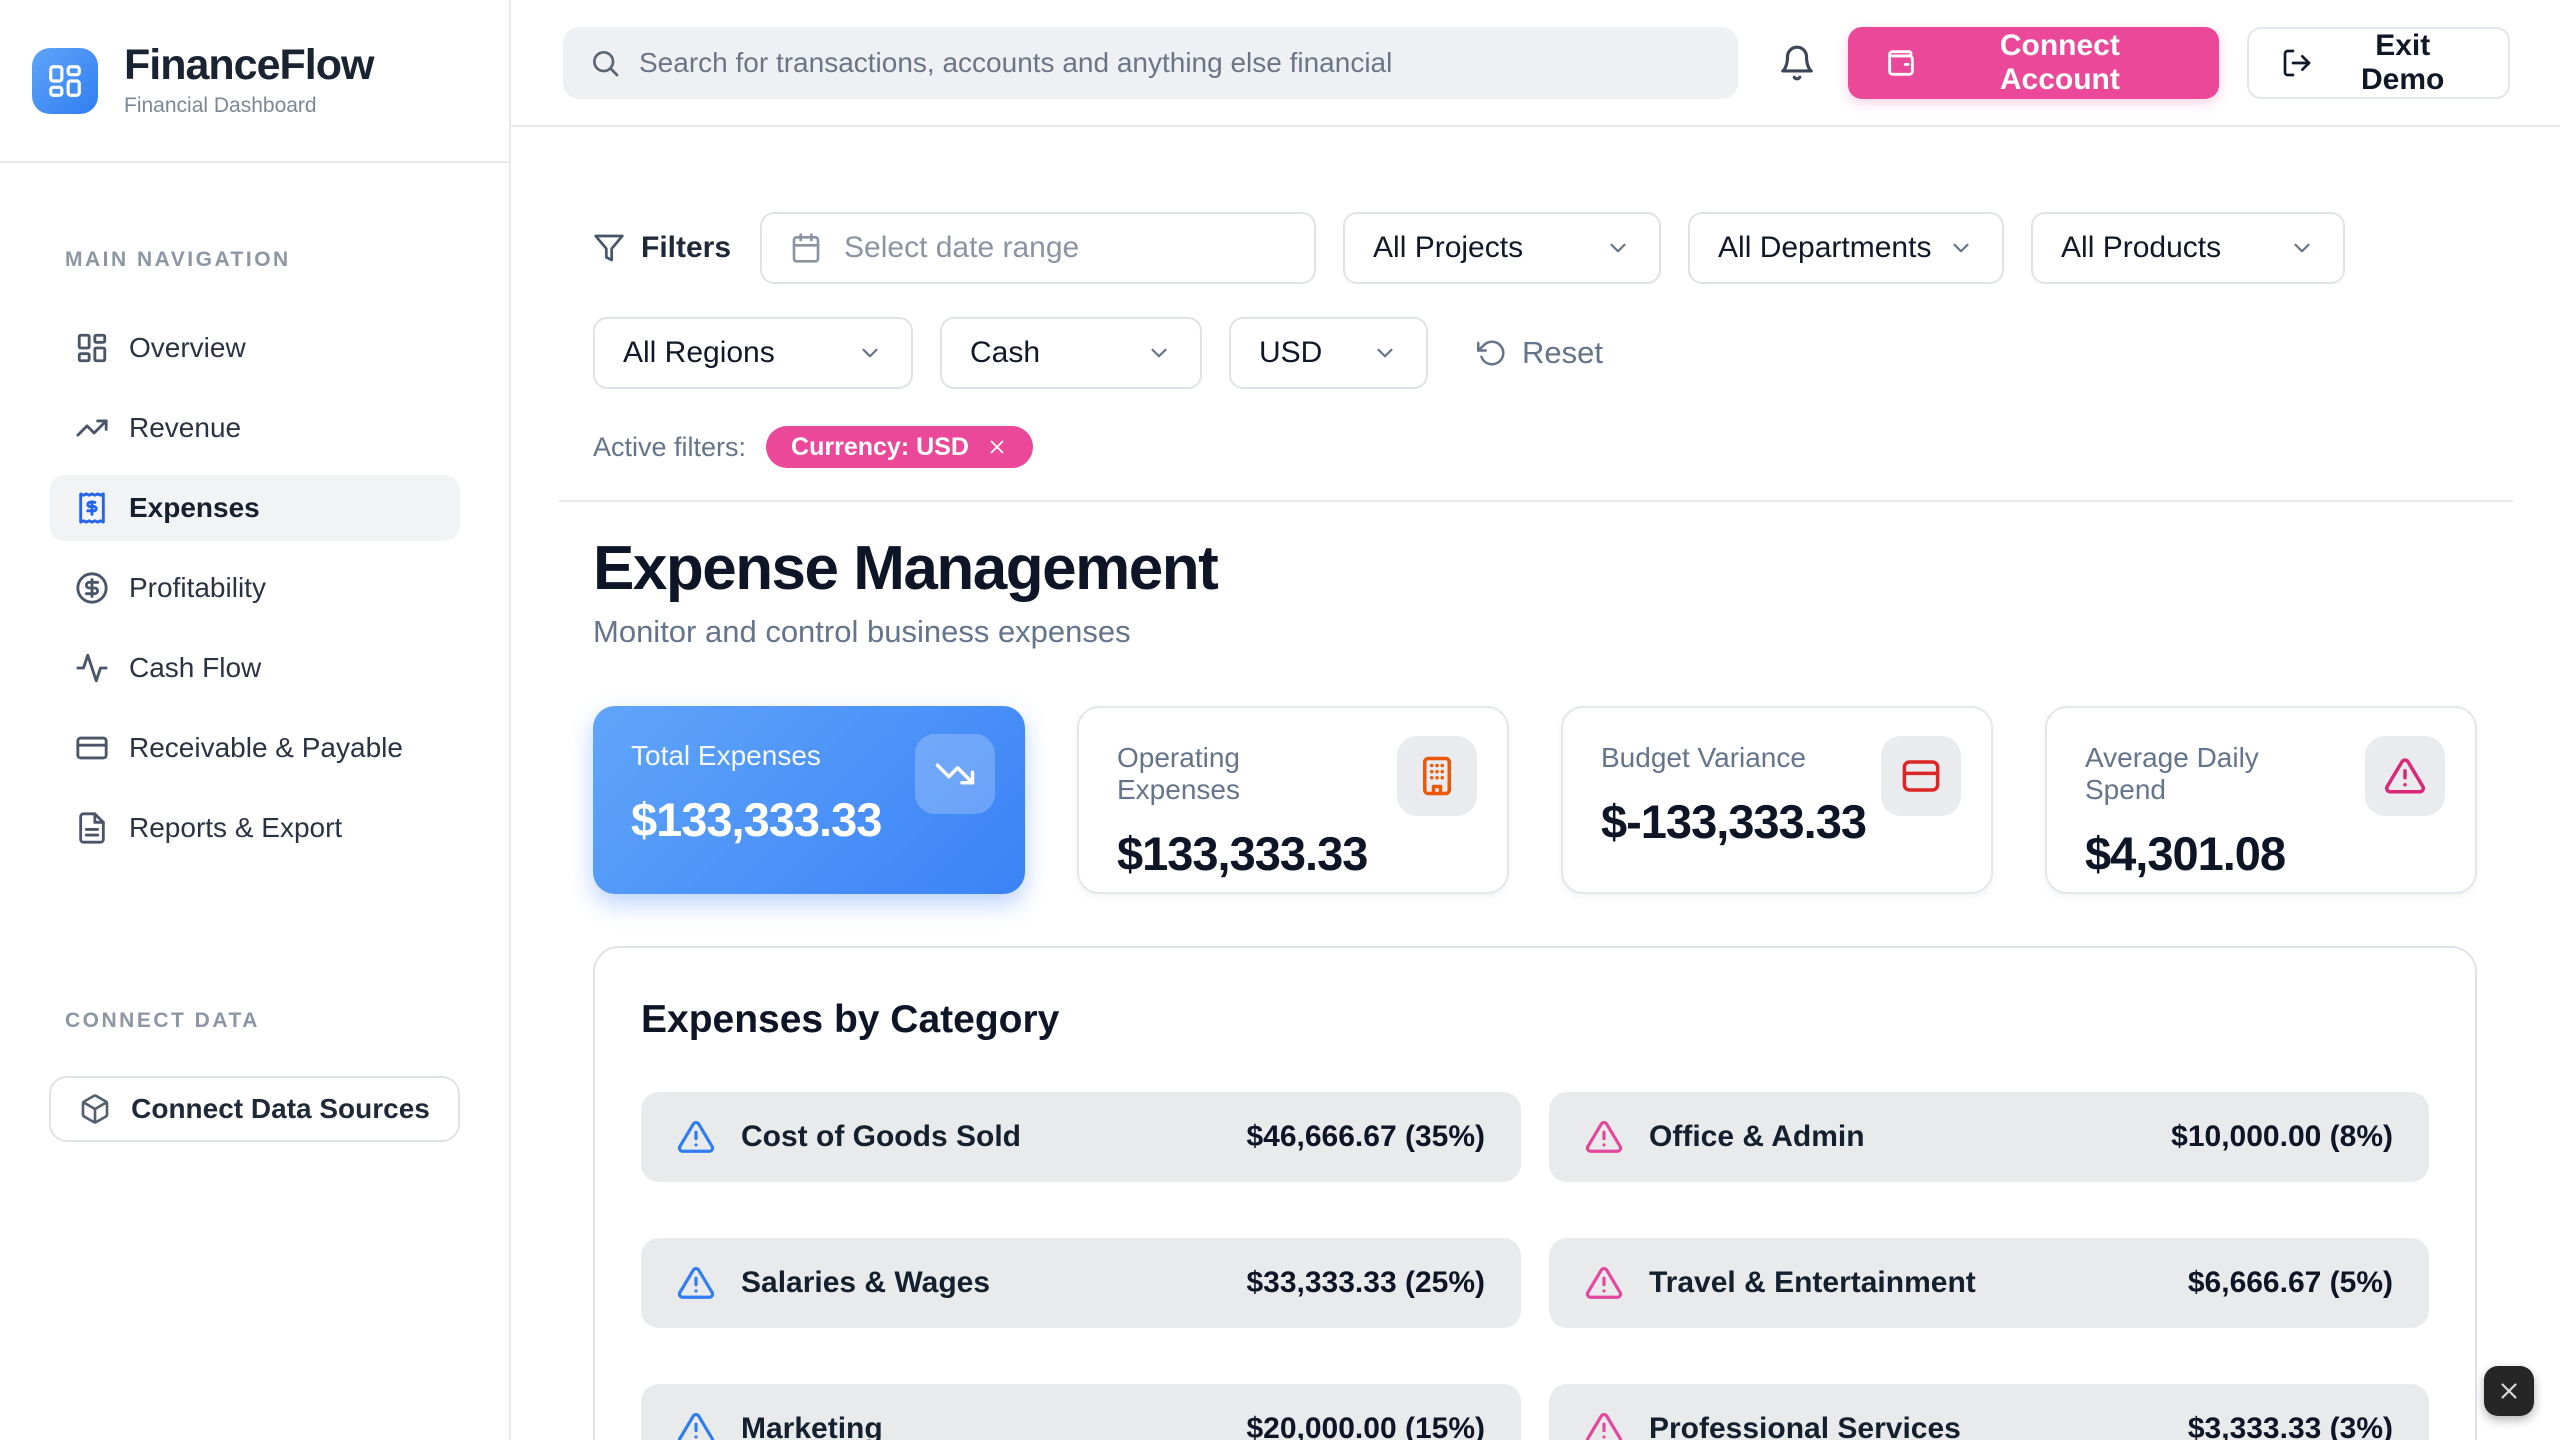 This screenshot has height=1440, width=2560. What do you see at coordinates (187, 347) in the screenshot?
I see `sidebar-item-label: Overview` at bounding box center [187, 347].